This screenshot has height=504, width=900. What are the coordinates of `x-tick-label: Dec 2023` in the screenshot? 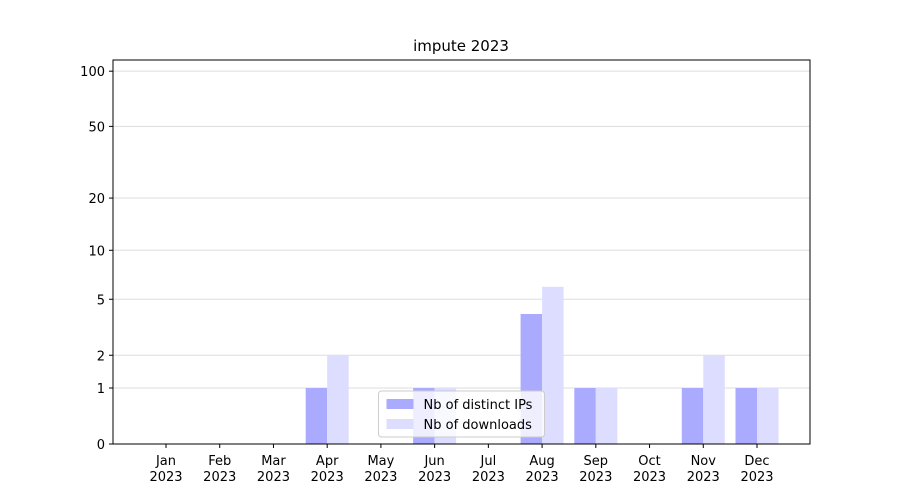 It's located at (756, 469).